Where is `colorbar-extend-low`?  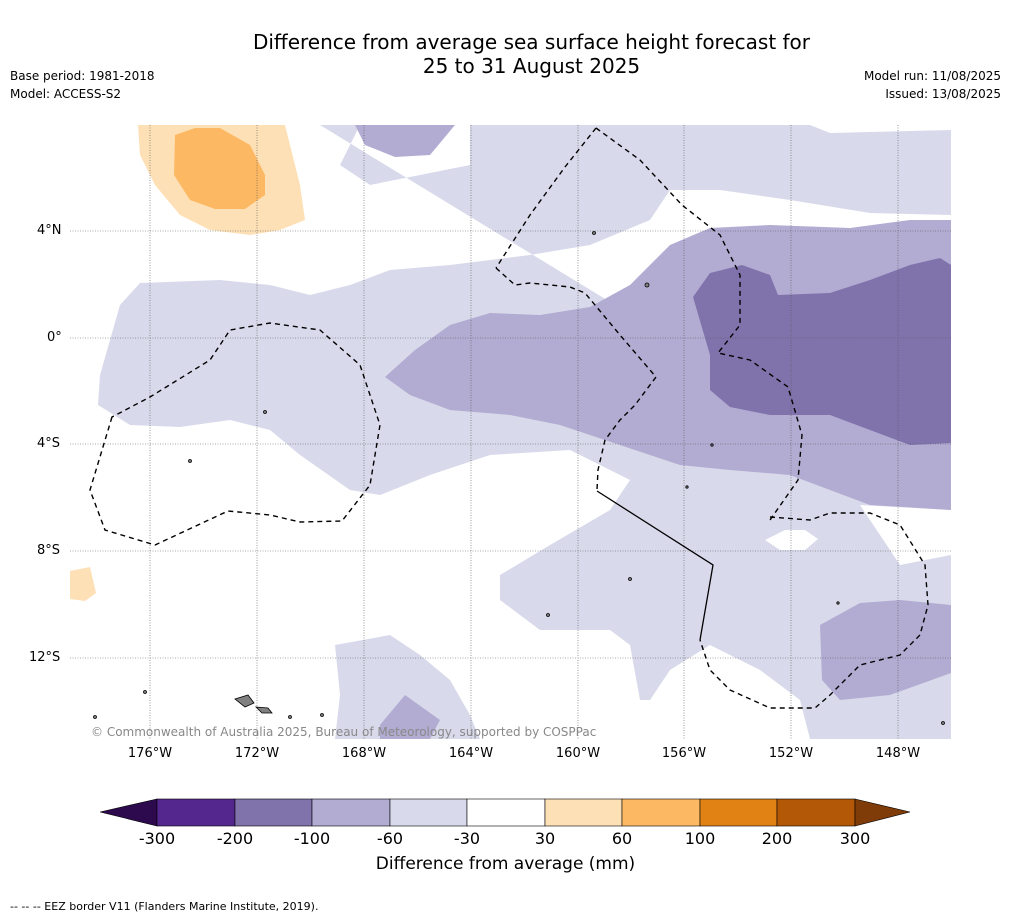
colorbar-extend-low is located at coordinates (129, 812).